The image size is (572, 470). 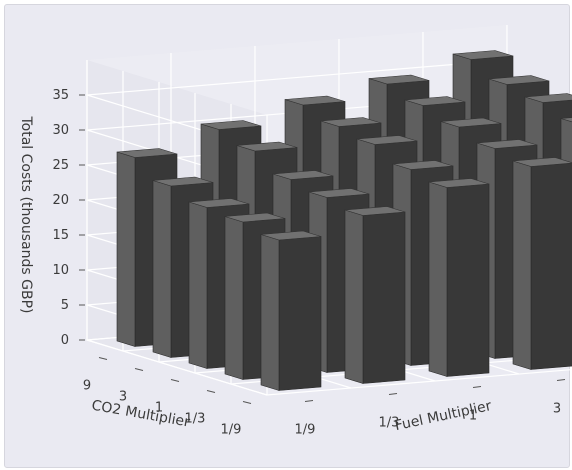 What do you see at coordinates (26, 214) in the screenshot?
I see `z-axis-title: Total Costs (thousands GBP)` at bounding box center [26, 214].